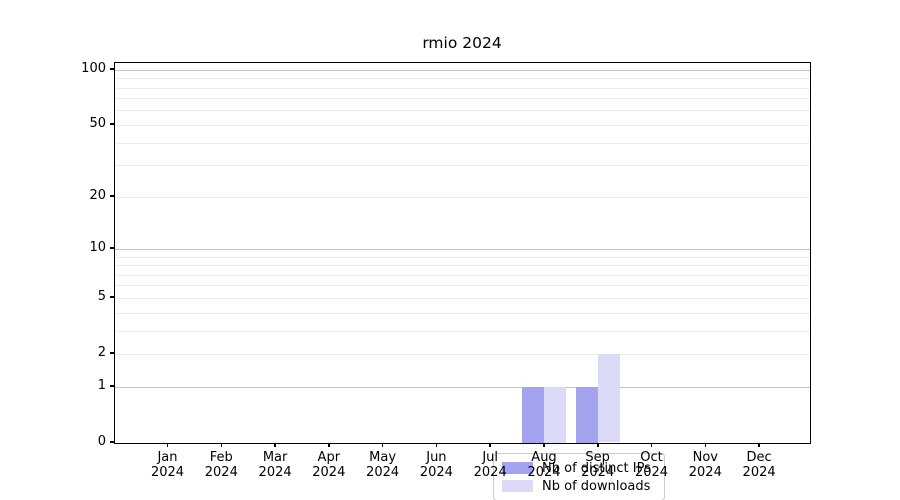 This screenshot has height=500, width=900. Describe the element at coordinates (101, 441) in the screenshot. I see `y-axis-tick-label: 0` at that location.